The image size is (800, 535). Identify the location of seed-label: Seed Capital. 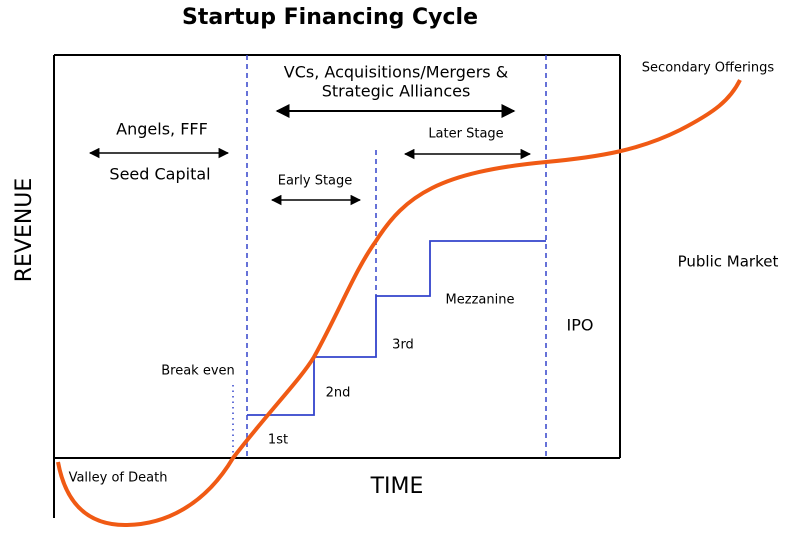
(159, 174).